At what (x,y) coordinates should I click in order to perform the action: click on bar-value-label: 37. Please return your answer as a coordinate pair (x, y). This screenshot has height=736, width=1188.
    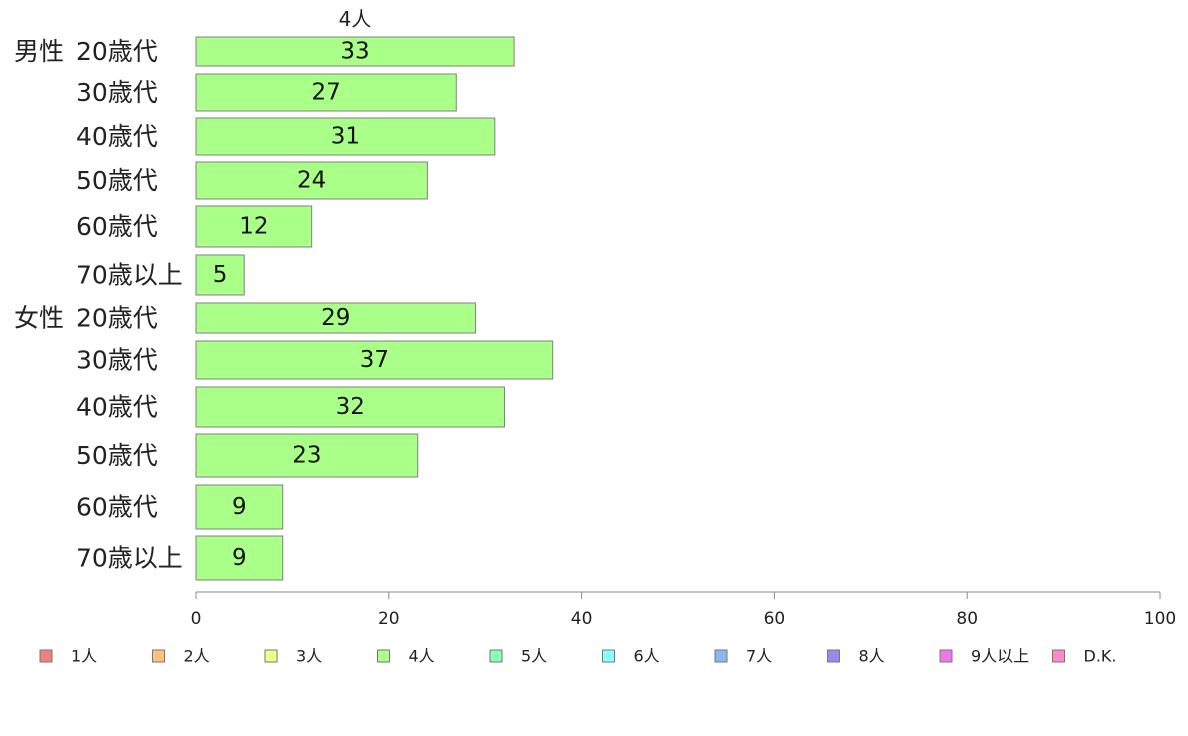
    Looking at the image, I should click on (374, 360).